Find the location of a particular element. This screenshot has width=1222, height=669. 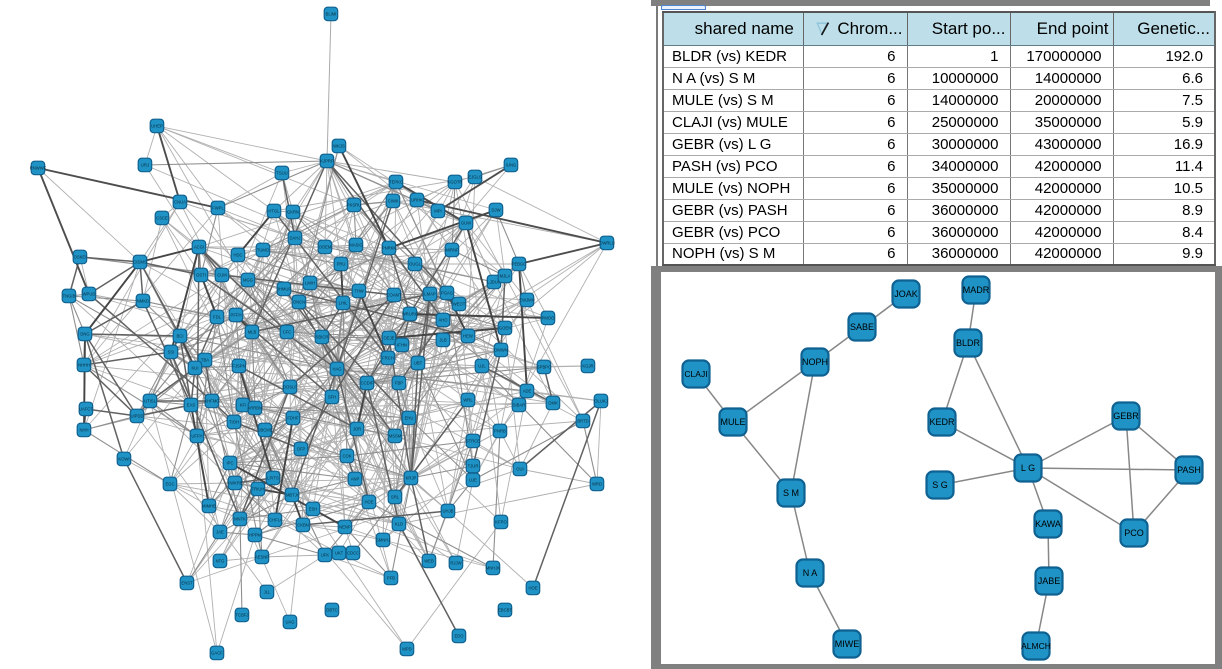

svg-text: GEBR is located at coordinates (1126, 416).